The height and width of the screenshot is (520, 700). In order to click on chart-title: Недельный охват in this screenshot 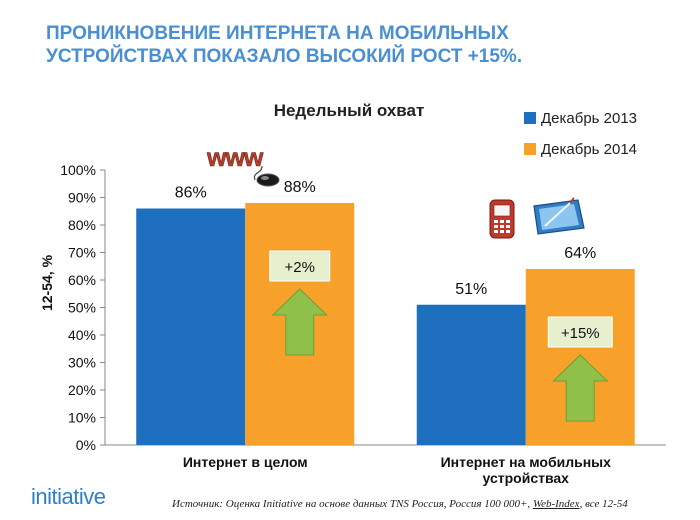, I will do `click(349, 110)`.